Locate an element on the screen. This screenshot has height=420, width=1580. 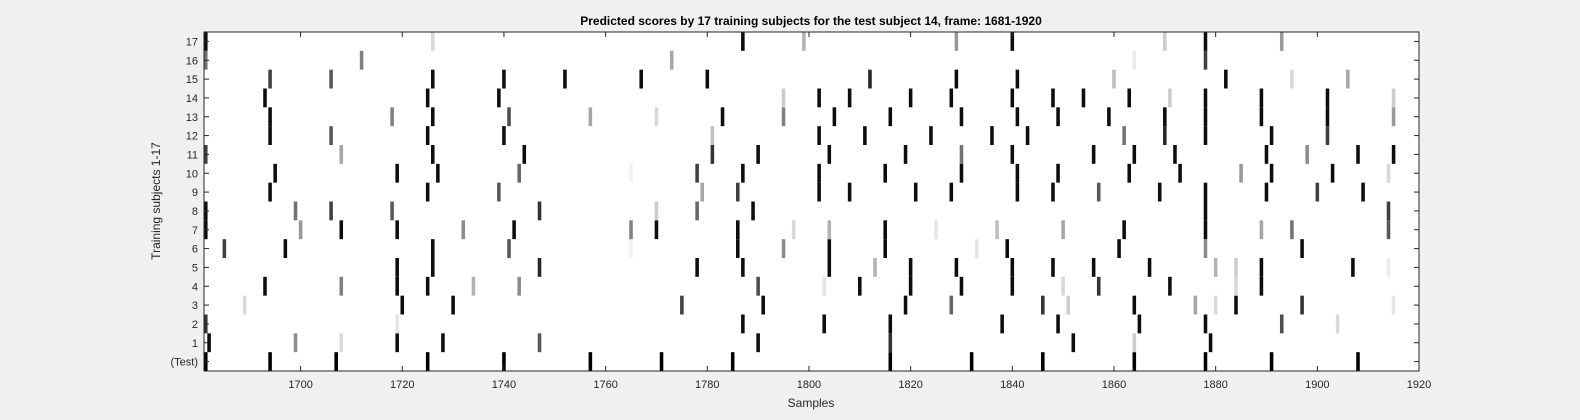
y-tick-label: 10 is located at coordinates (192, 174).